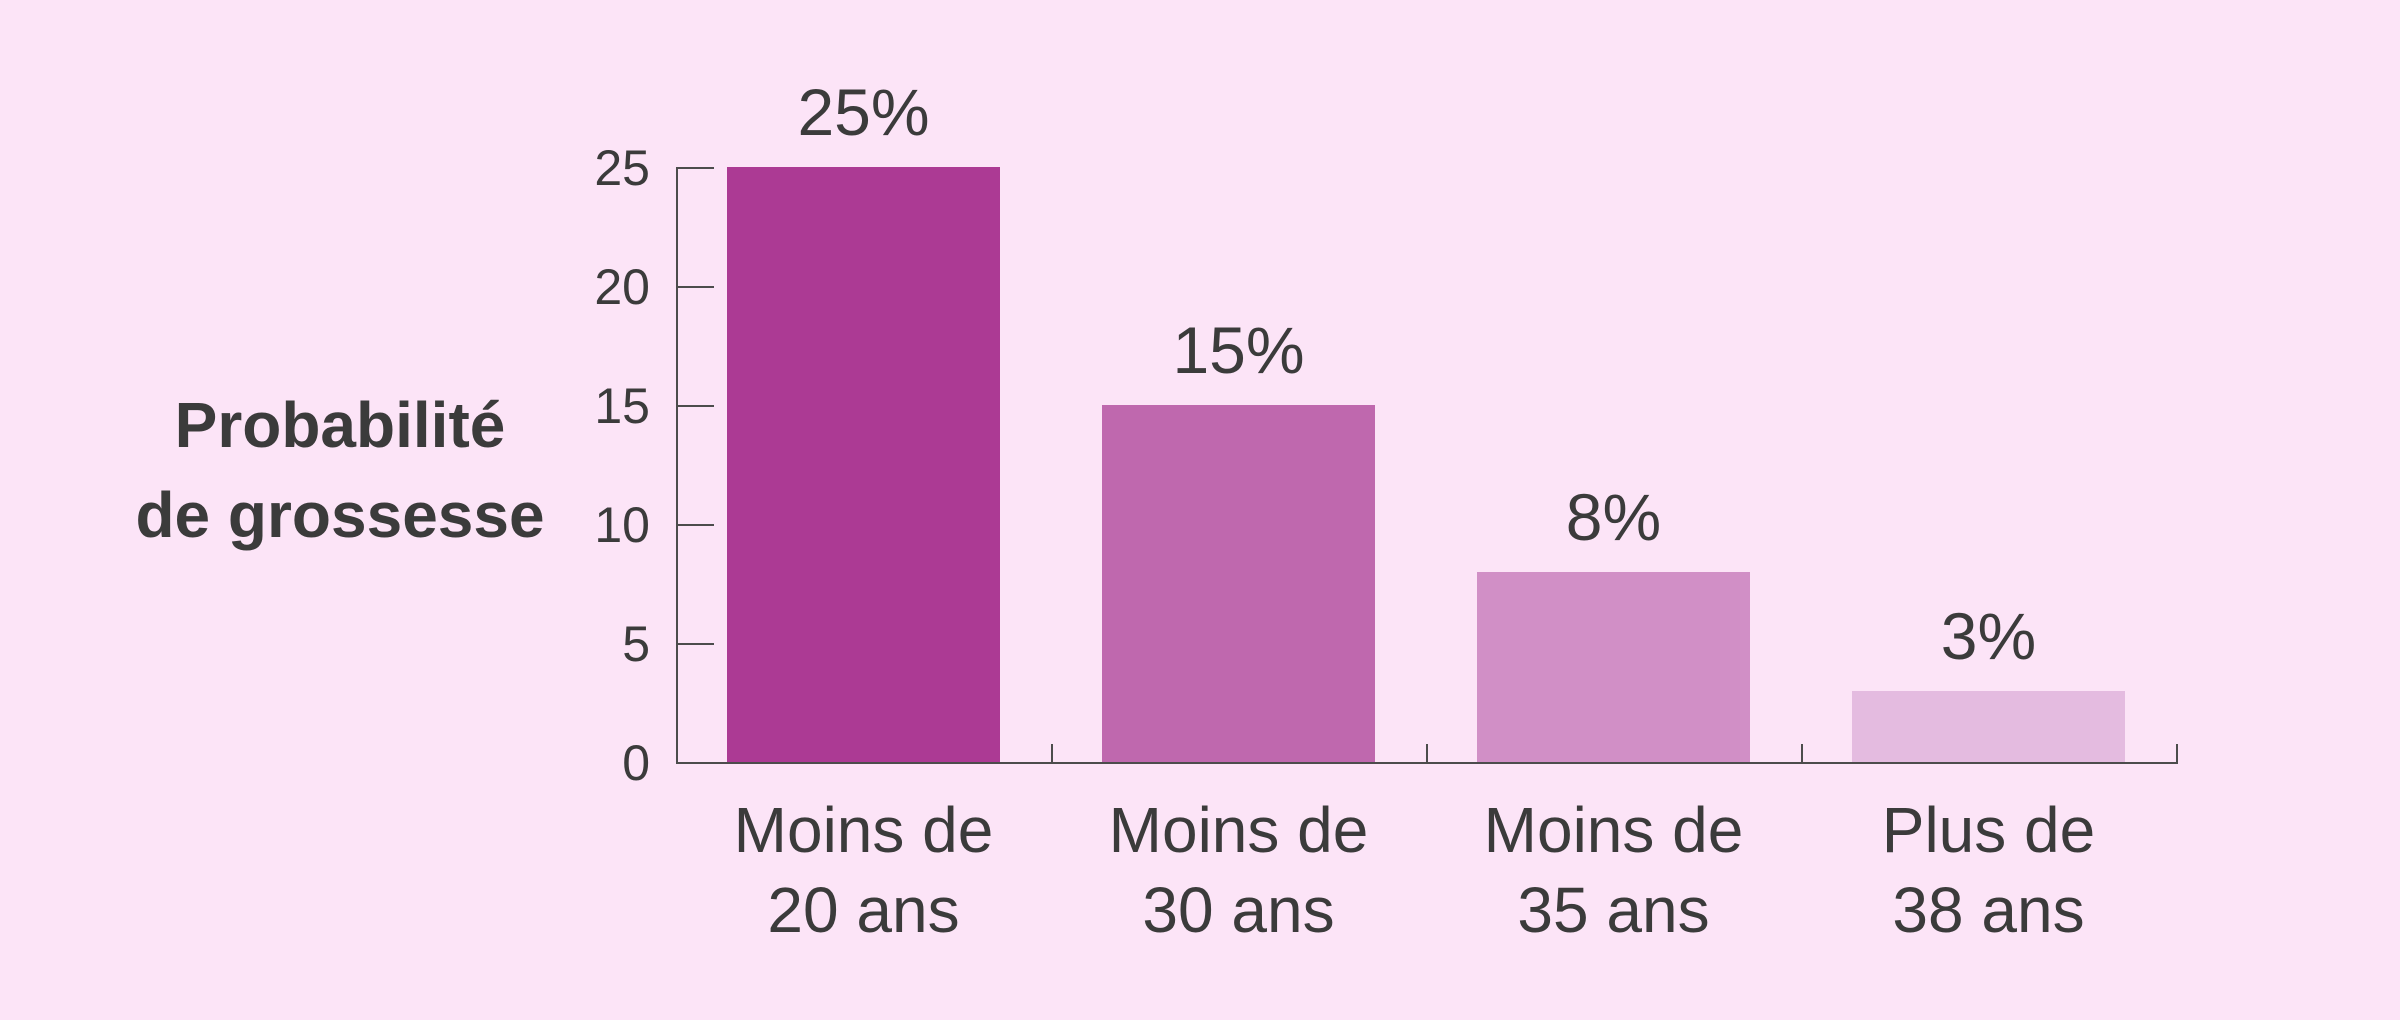 The height and width of the screenshot is (1020, 2400). What do you see at coordinates (636, 763) in the screenshot?
I see `y-tick-label: 0` at bounding box center [636, 763].